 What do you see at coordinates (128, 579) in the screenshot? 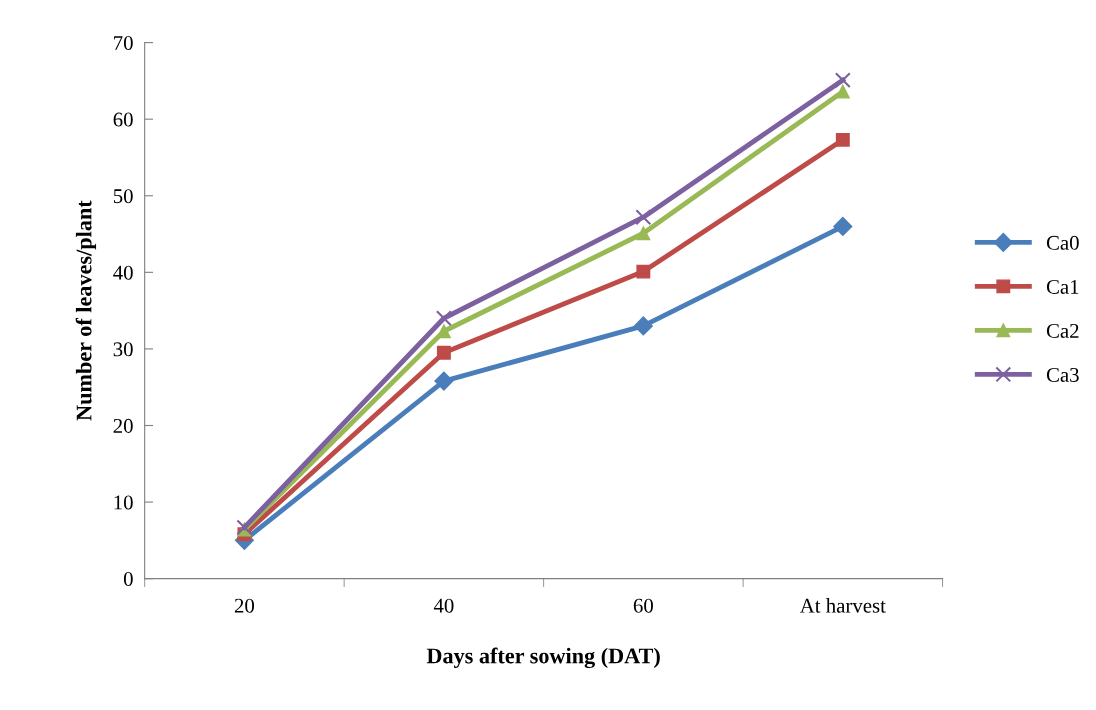
I see `y-tick-label: 0` at bounding box center [128, 579].